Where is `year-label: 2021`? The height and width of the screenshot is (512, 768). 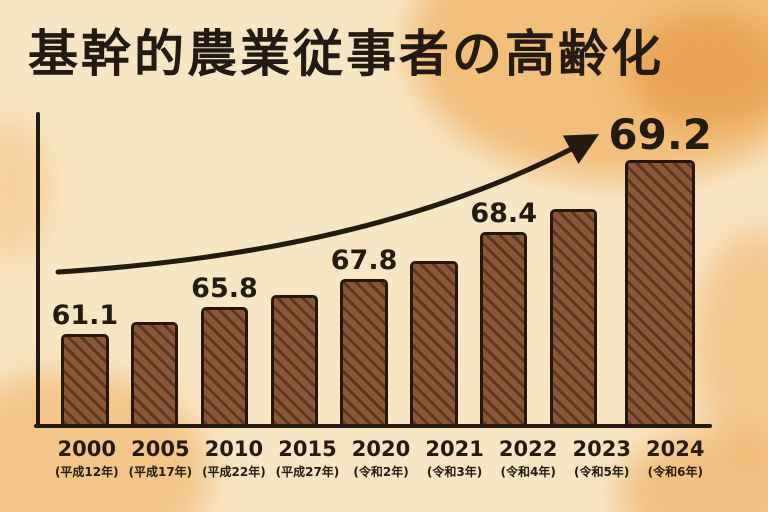
year-label: 2021 is located at coordinates (454, 449).